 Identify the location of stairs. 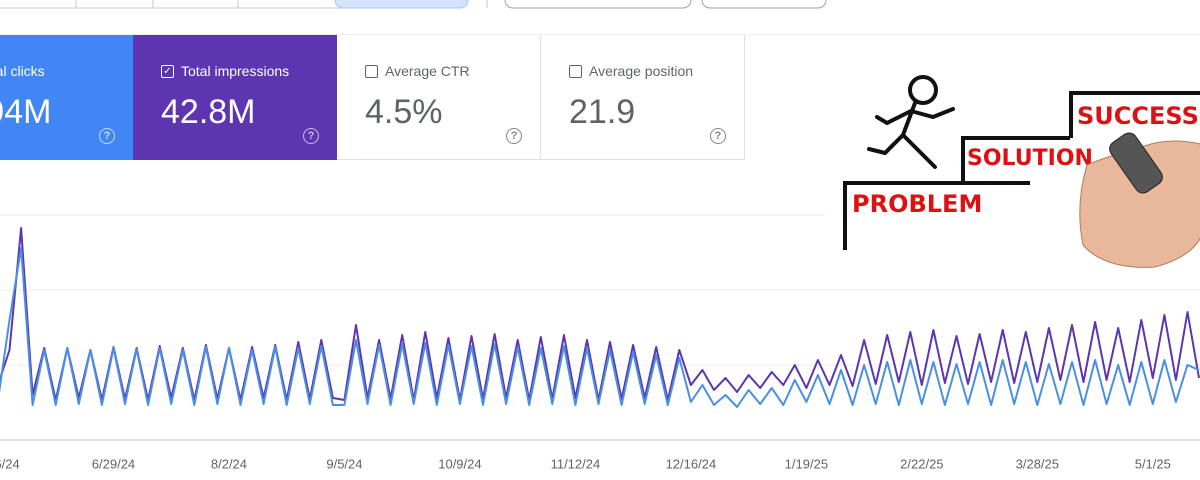
(1021, 170).